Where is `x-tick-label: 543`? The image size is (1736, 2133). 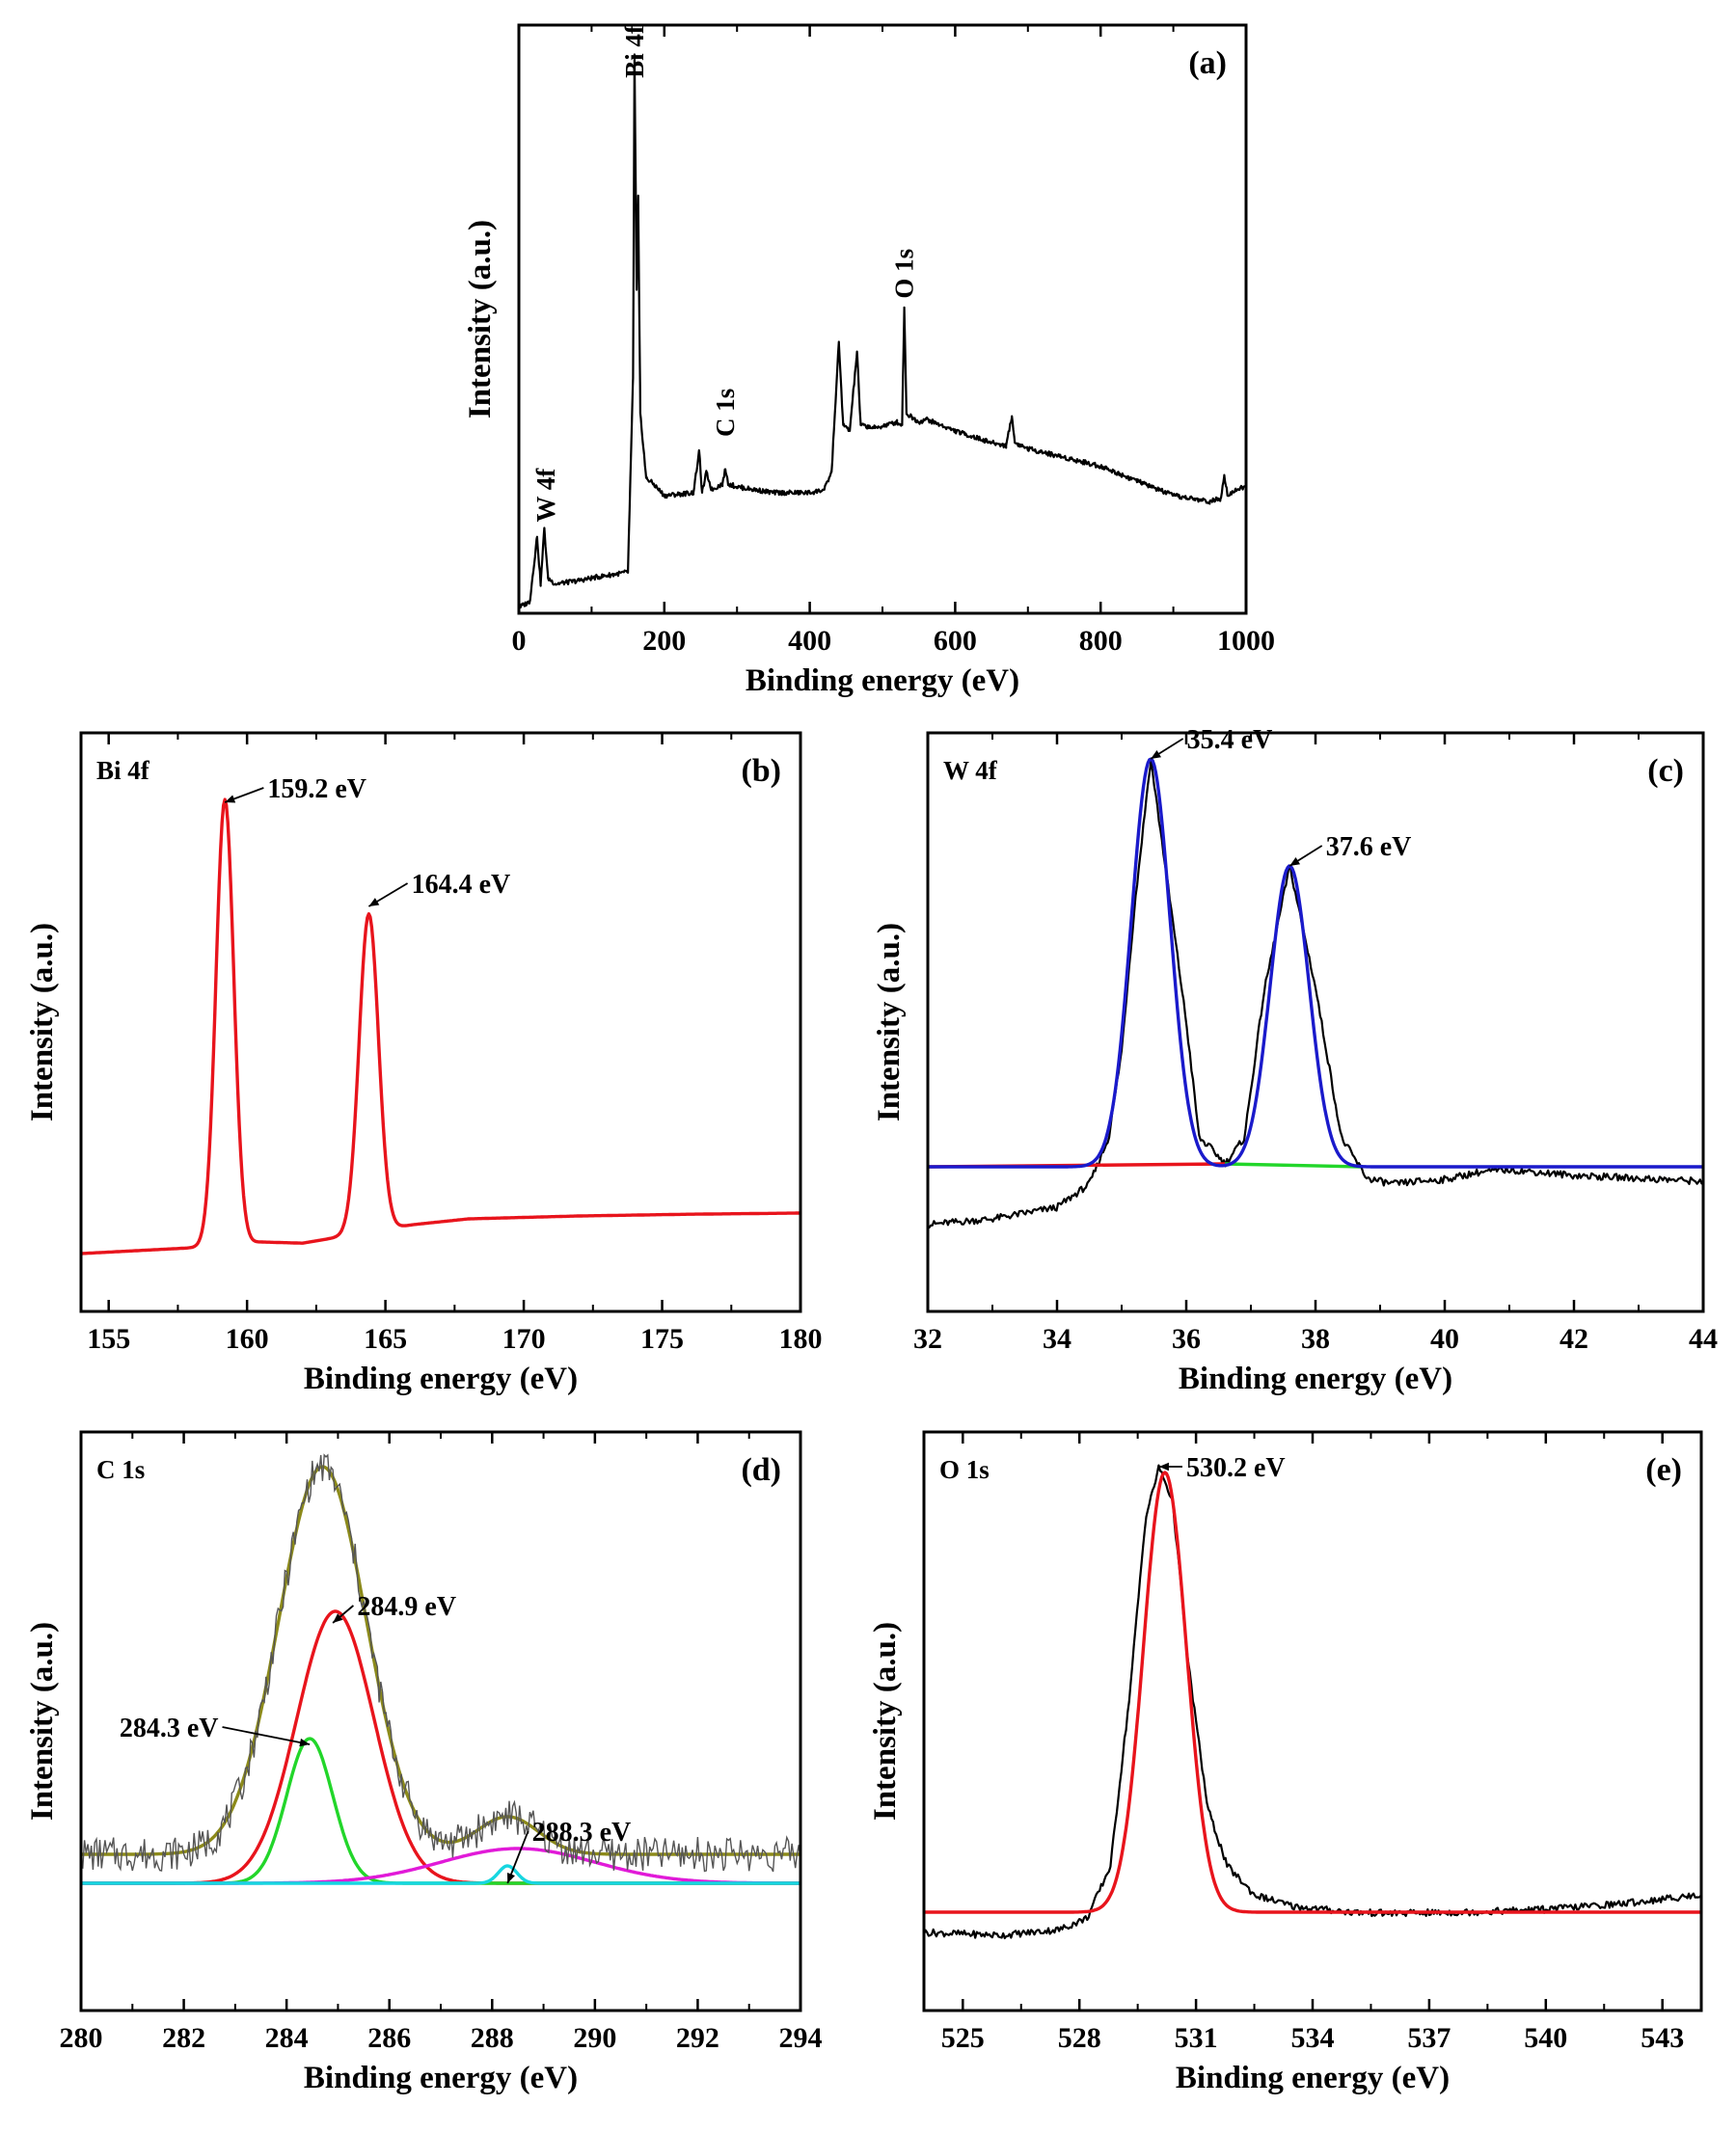
x-tick-label: 543 is located at coordinates (1663, 2038).